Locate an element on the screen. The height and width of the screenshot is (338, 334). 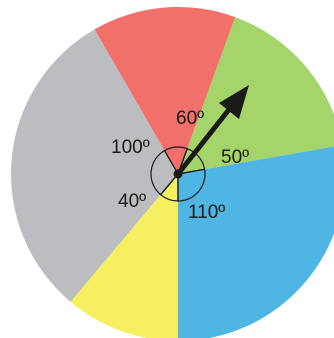
spinner-arrow is located at coordinates (211, 132).